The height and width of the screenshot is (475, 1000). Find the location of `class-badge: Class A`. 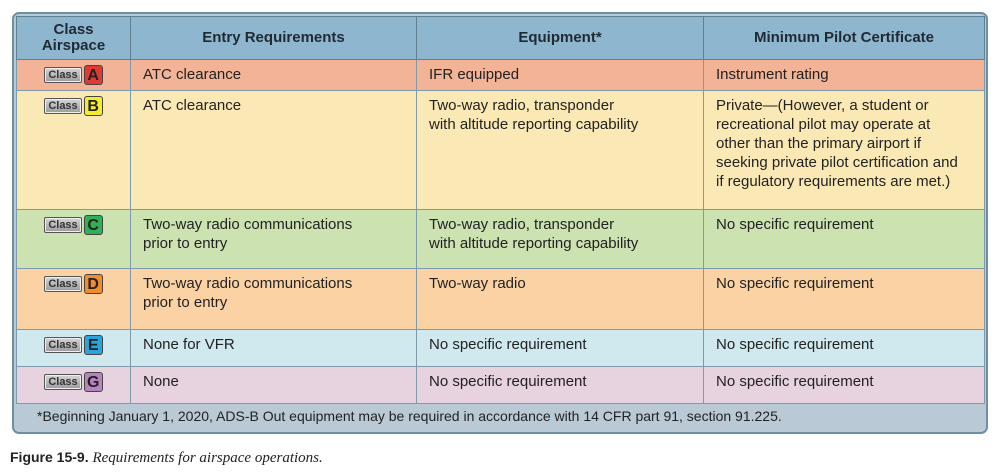

class-badge: Class A is located at coordinates (73, 75).